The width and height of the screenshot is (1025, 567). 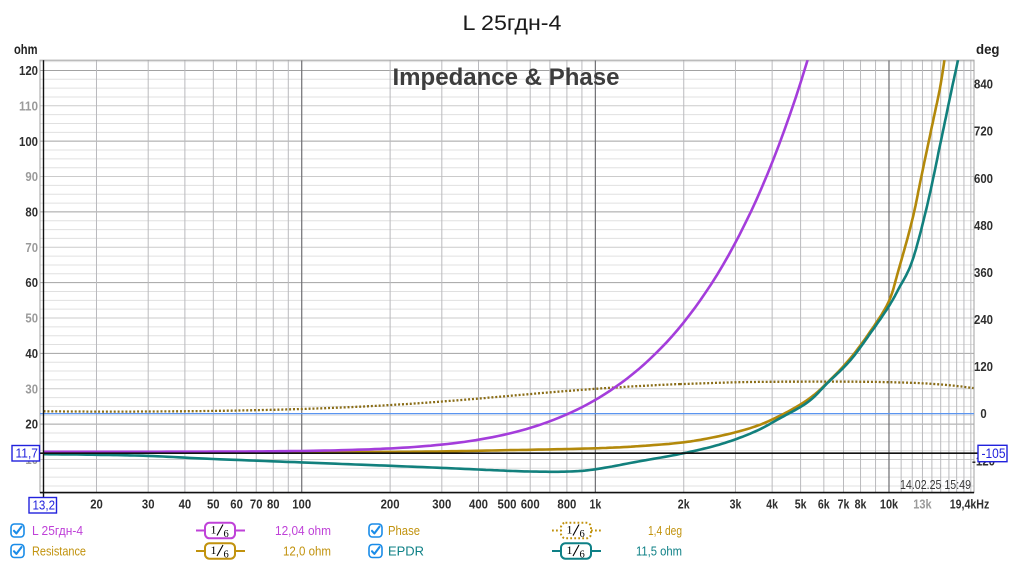 I want to click on svg-text: 8k, so click(x=861, y=504).